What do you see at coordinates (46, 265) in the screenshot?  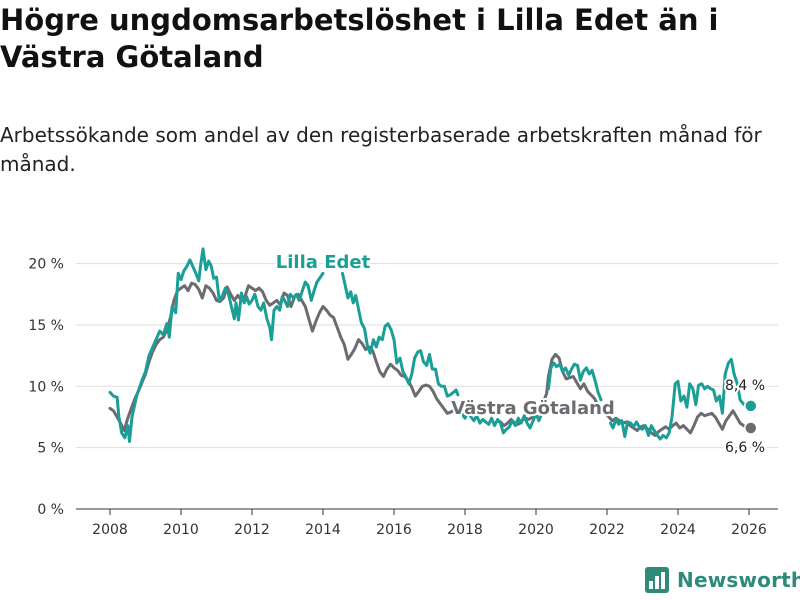 I see `y-tick-label: 20 %` at bounding box center [46, 265].